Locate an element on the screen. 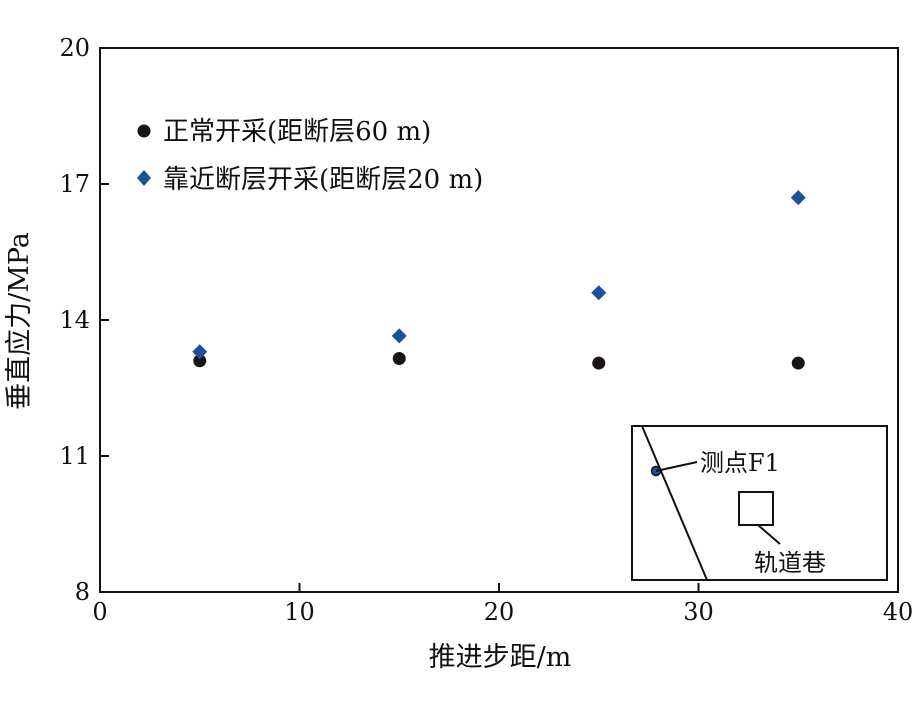 The image size is (915, 704). measuring-point-label: 测点F1 is located at coordinates (740, 463).